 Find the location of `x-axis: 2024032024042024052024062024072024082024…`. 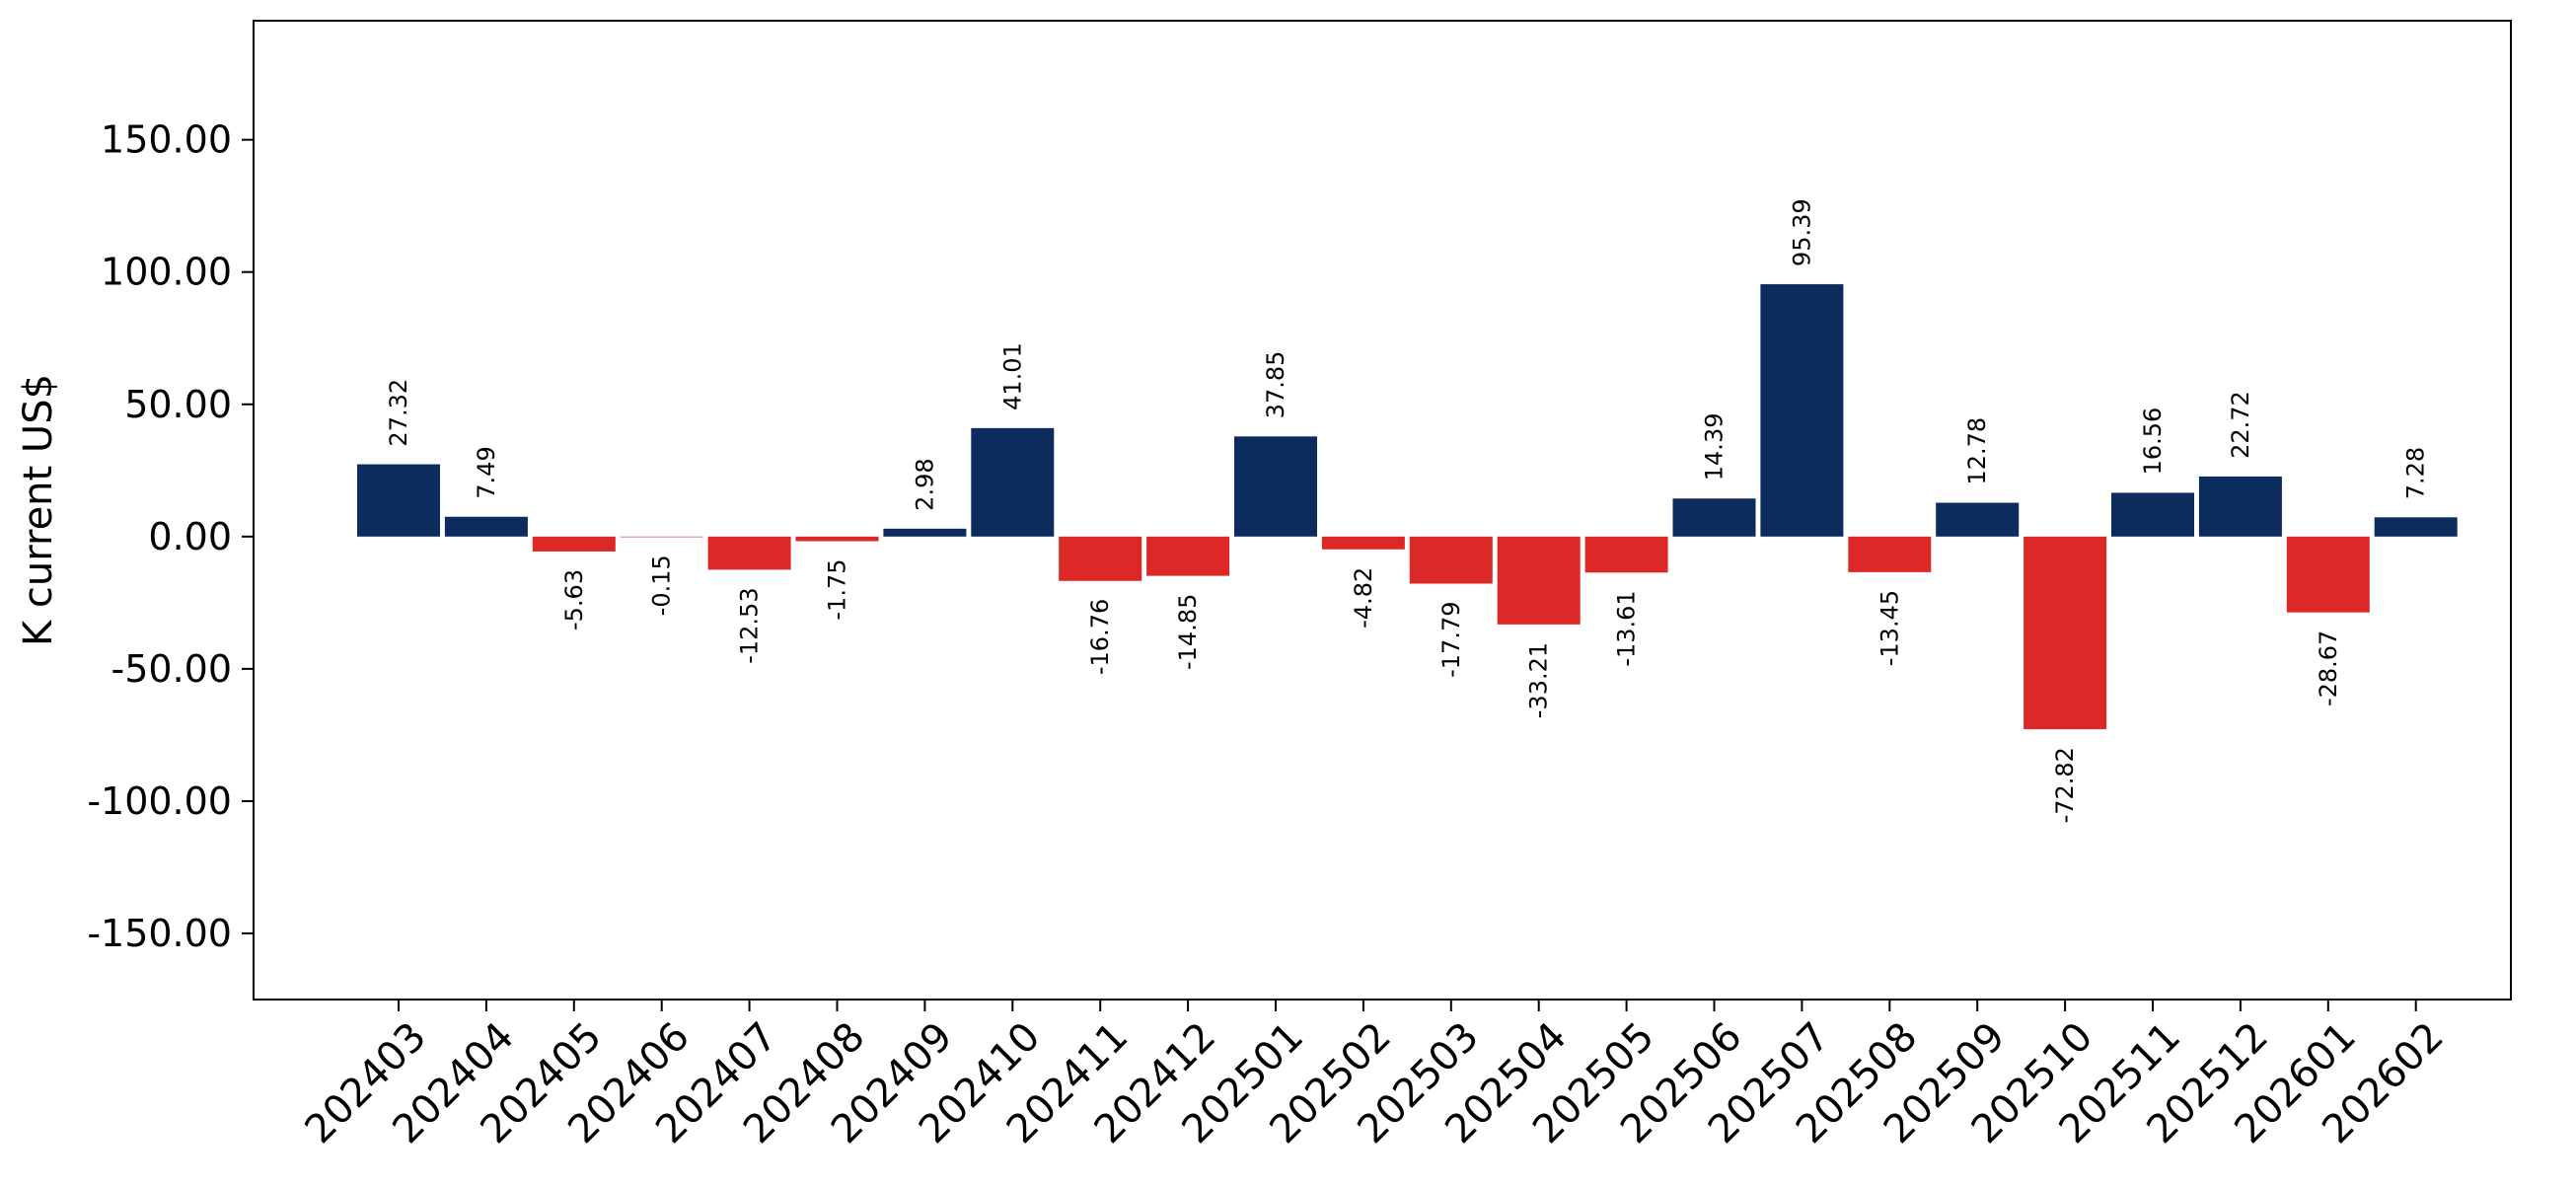

x-axis: 2024032024042024052024062024072024082024… is located at coordinates (1375, 1076).